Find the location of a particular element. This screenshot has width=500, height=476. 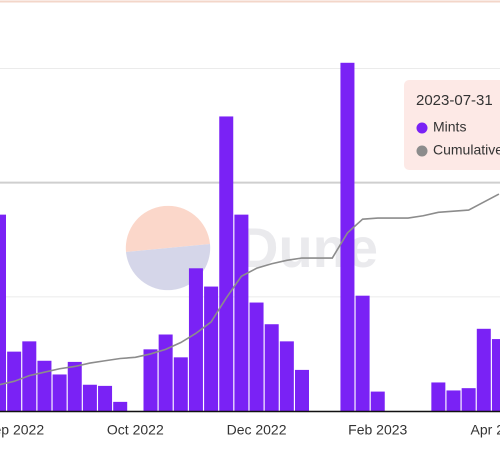

x-tick-label: Sep 2022 is located at coordinates (22, 430).